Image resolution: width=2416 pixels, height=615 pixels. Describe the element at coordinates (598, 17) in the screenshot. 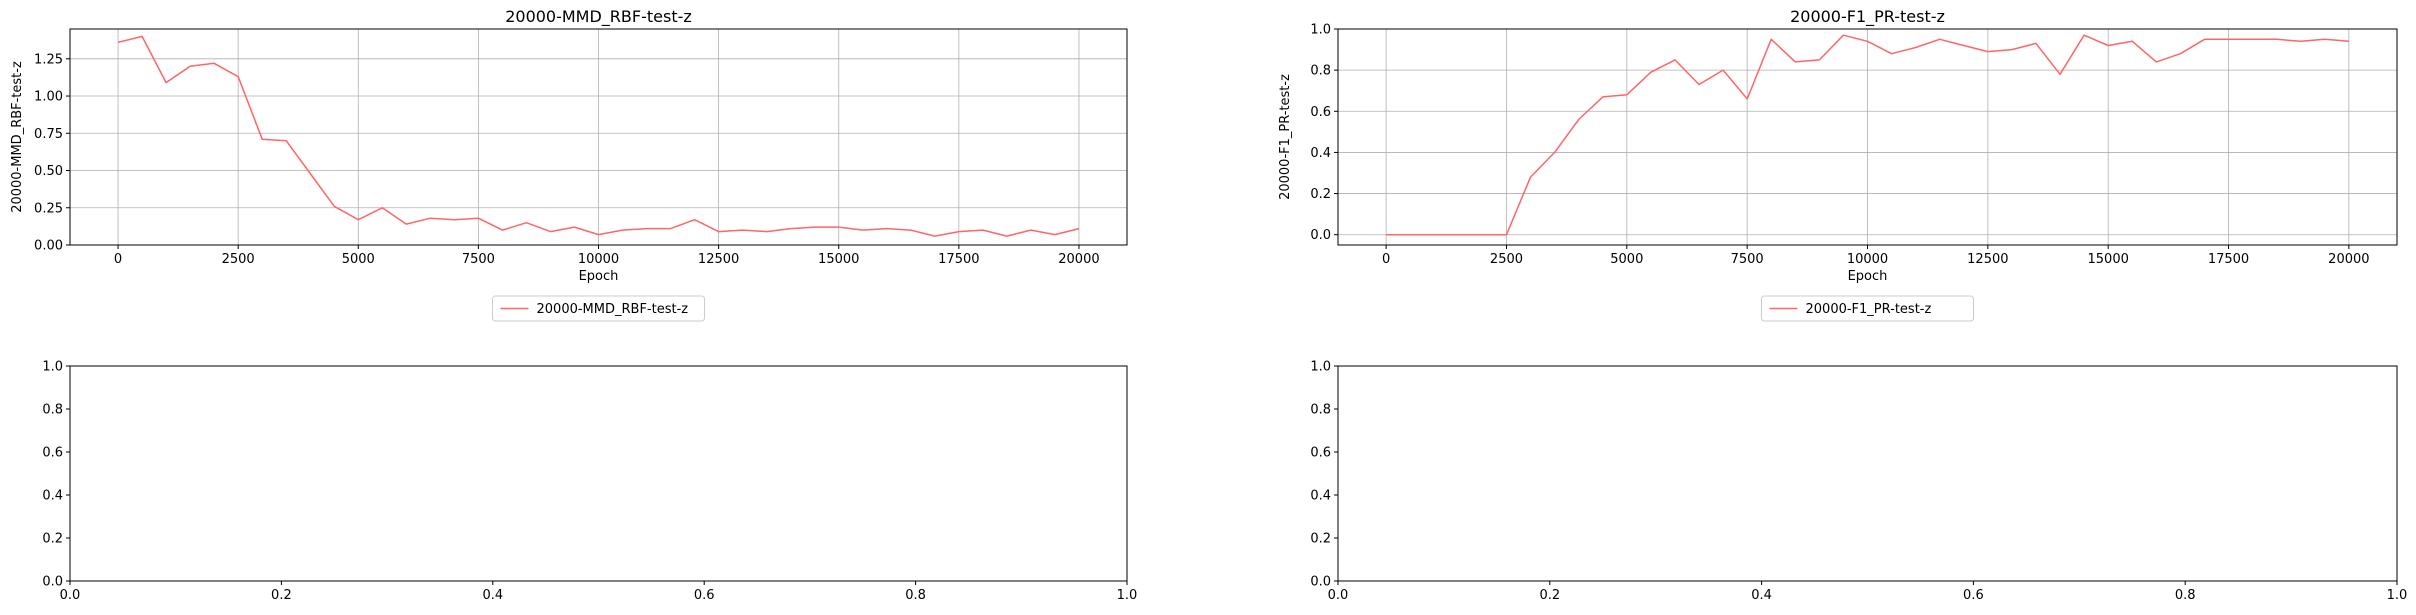

I see `chart-title: 20000-MMD_RBF-test-z` at that location.